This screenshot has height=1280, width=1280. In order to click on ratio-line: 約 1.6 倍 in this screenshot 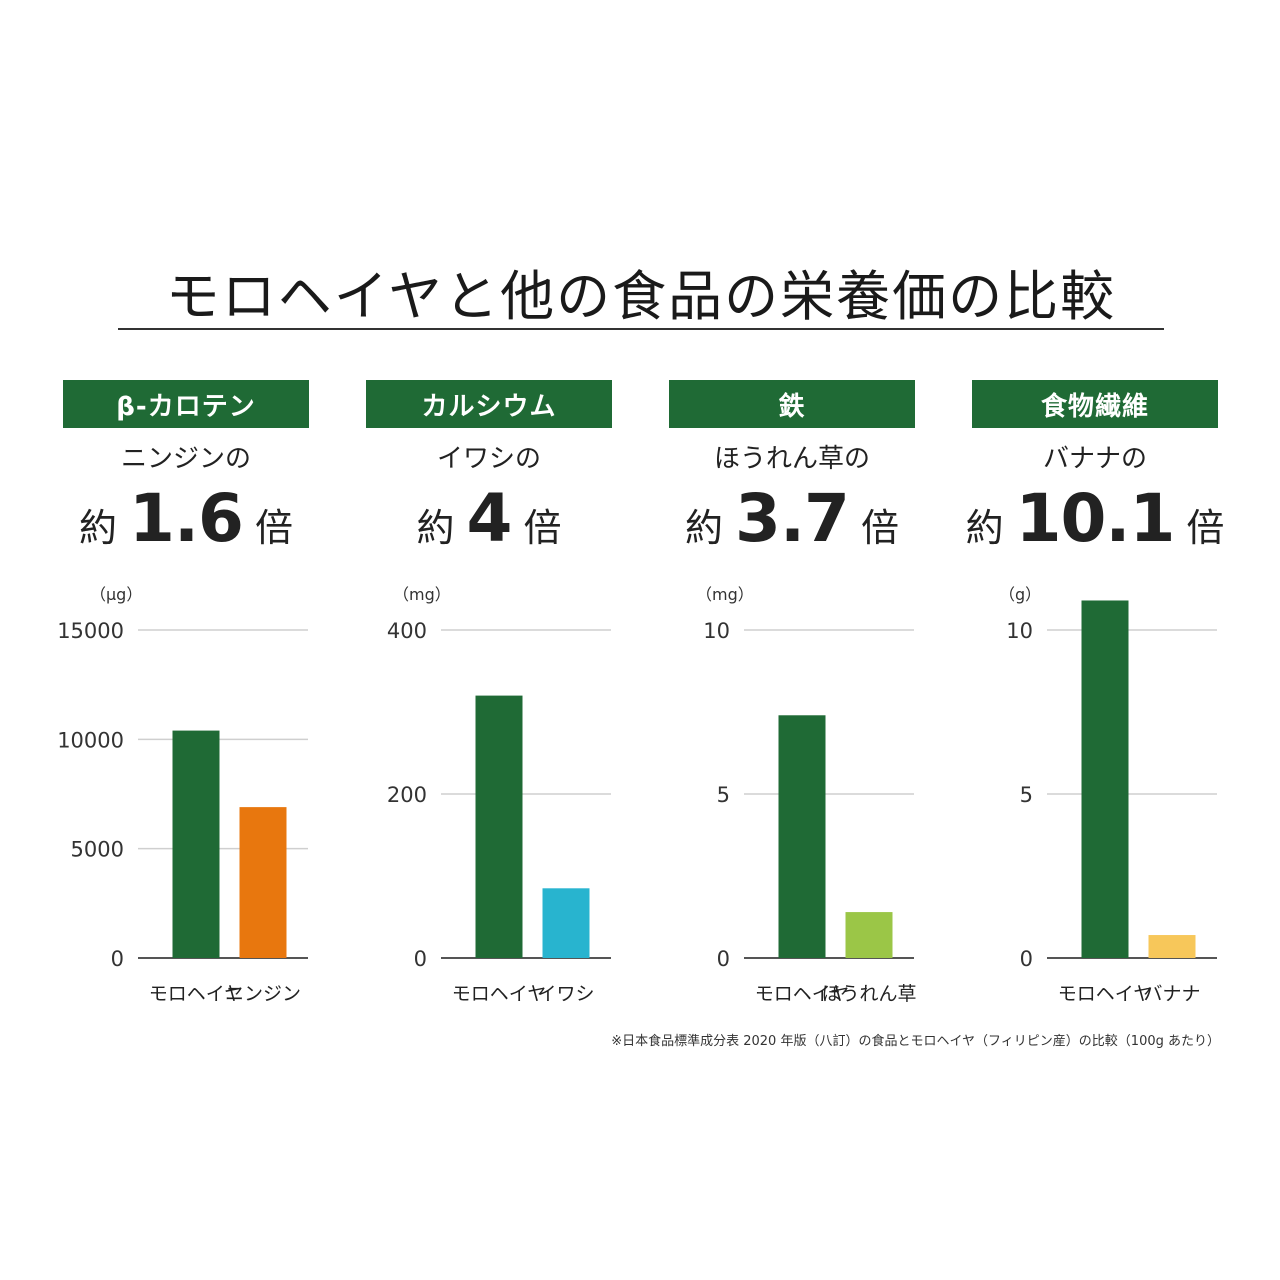, I will do `click(186, 518)`.